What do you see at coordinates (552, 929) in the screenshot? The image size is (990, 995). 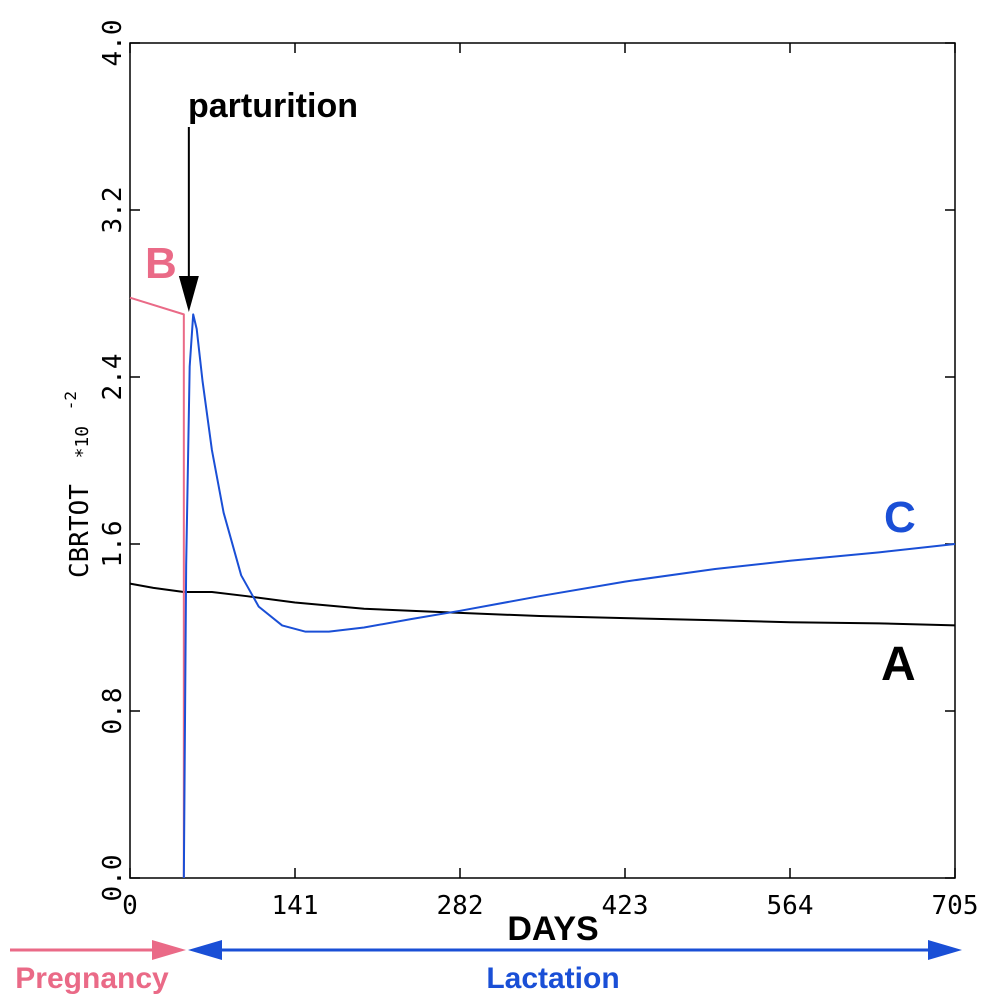 I see `x-axis-title: DAYS` at bounding box center [552, 929].